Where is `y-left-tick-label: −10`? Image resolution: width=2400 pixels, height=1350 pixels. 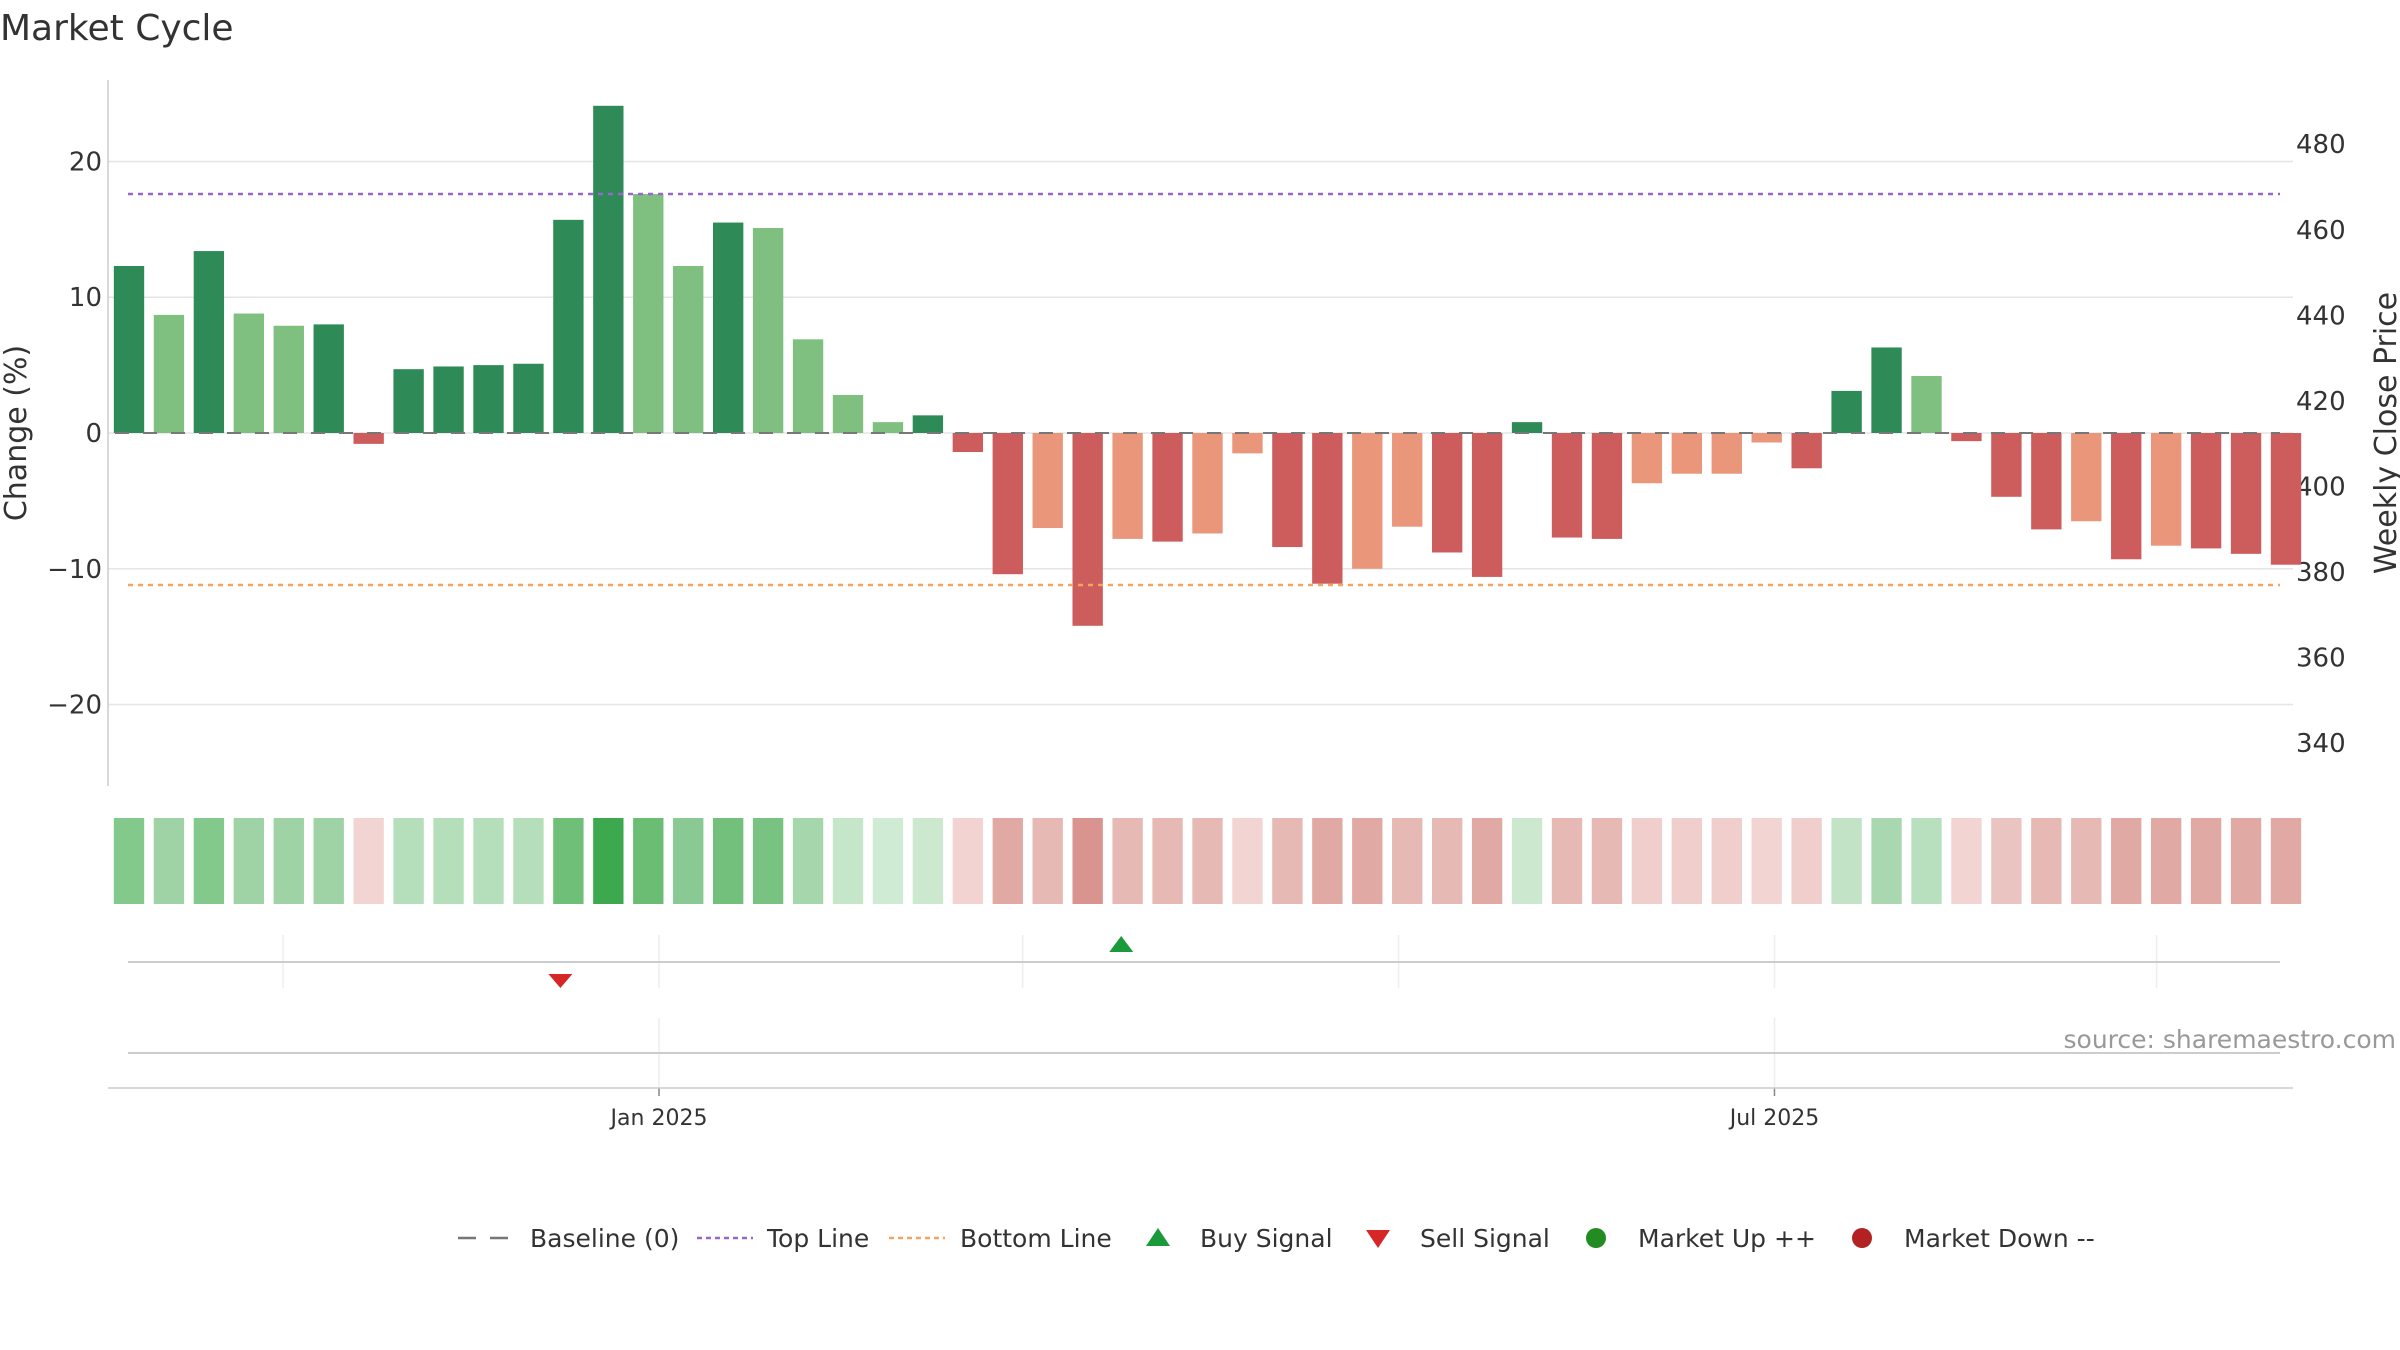
y-left-tick-label: −10 is located at coordinates (74, 570).